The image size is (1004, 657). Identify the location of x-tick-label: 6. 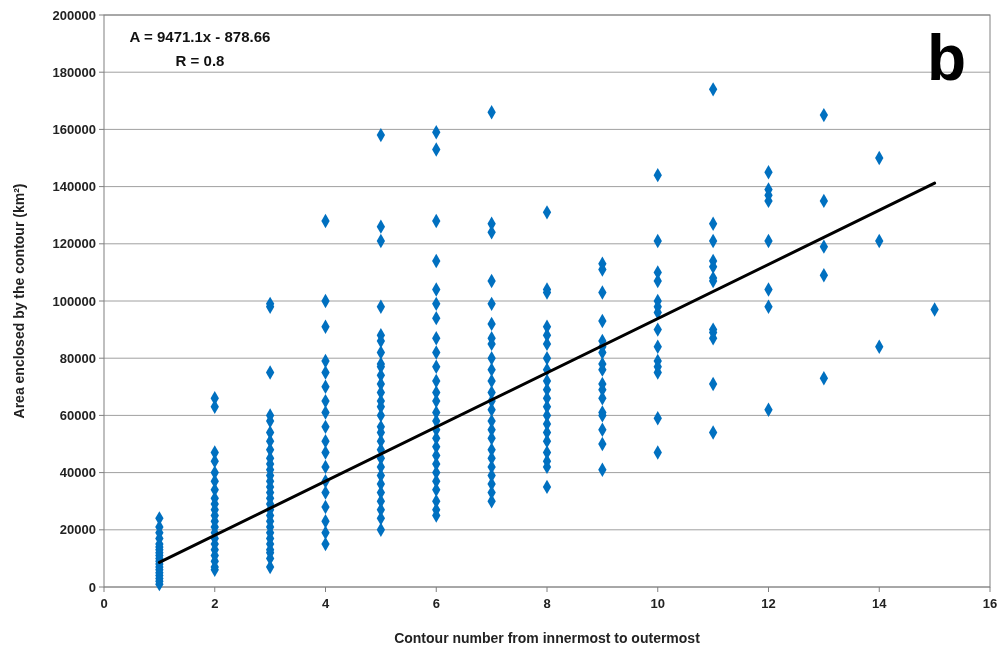
(436, 603).